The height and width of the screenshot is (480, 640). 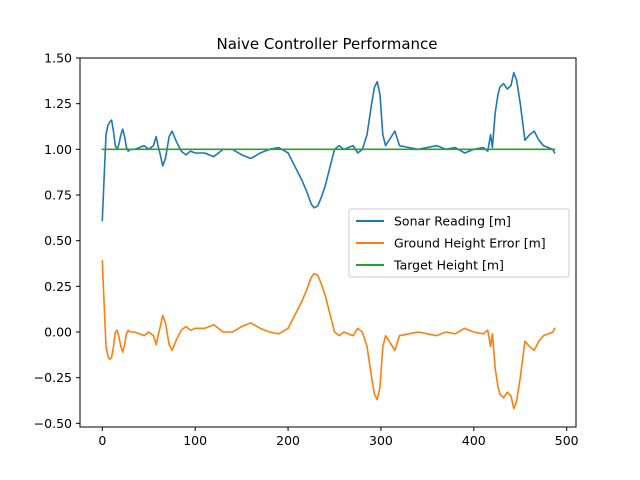 What do you see at coordinates (58, 103) in the screenshot?
I see `y-tick-label: 1.25` at bounding box center [58, 103].